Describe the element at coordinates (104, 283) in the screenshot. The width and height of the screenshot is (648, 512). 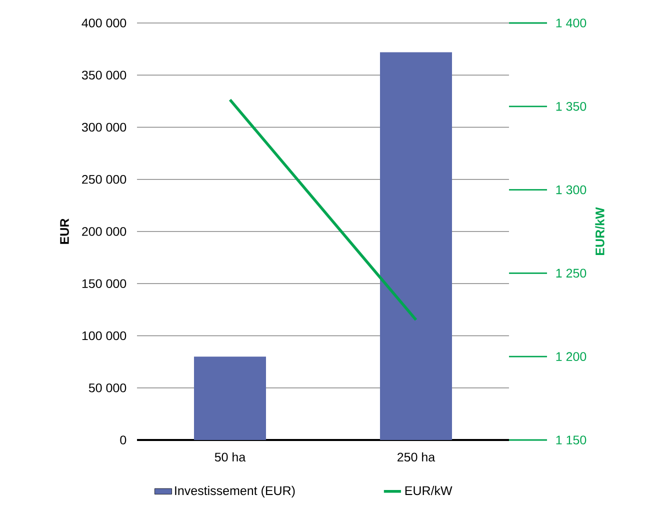
I see `y-tick-label: 150 000` at that location.